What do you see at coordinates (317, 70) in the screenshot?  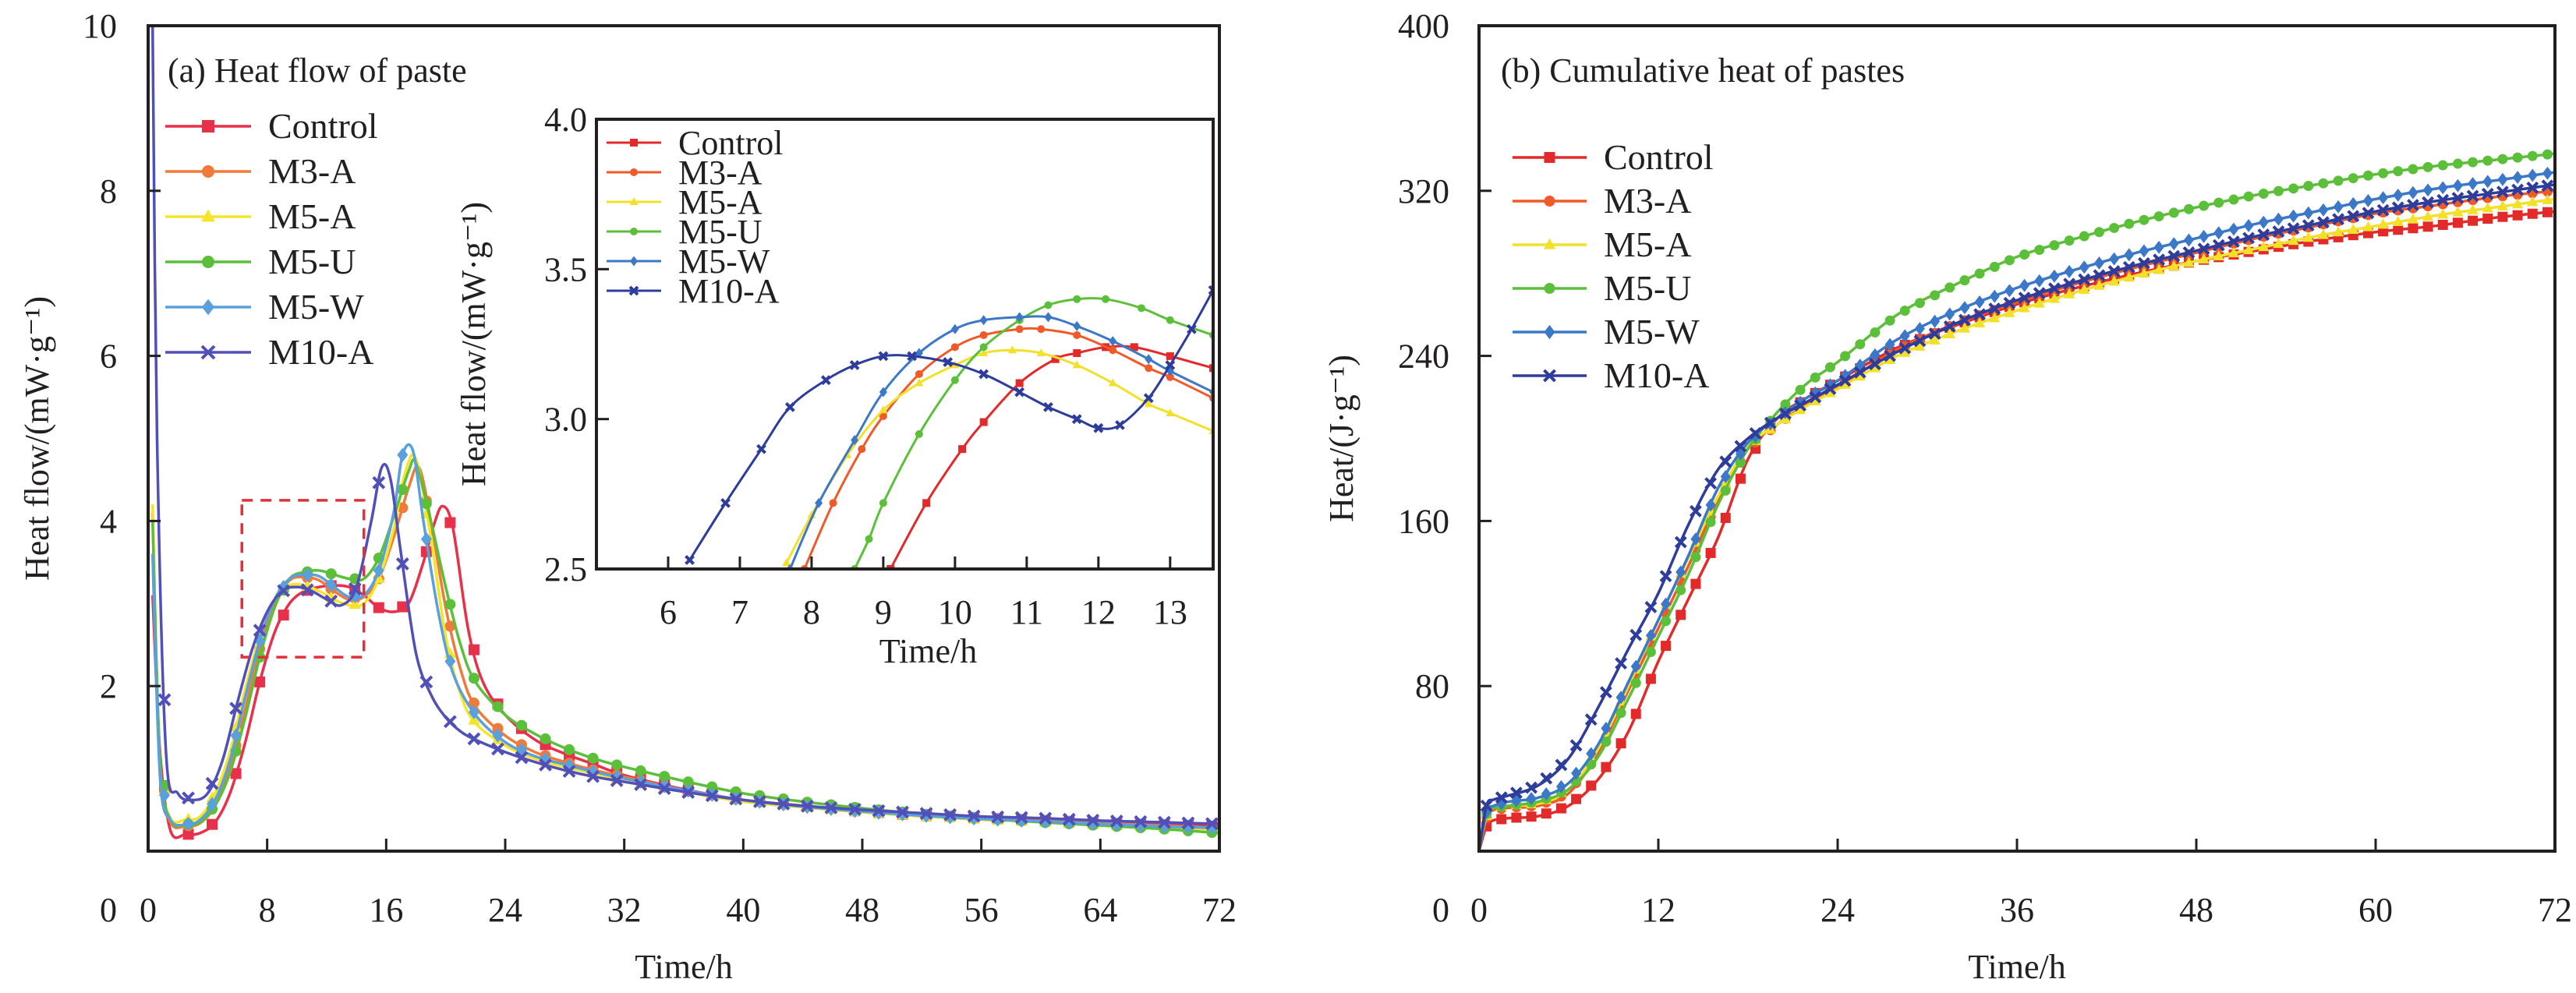 I see `panel-a-title: (a) Heat flow of paste` at bounding box center [317, 70].